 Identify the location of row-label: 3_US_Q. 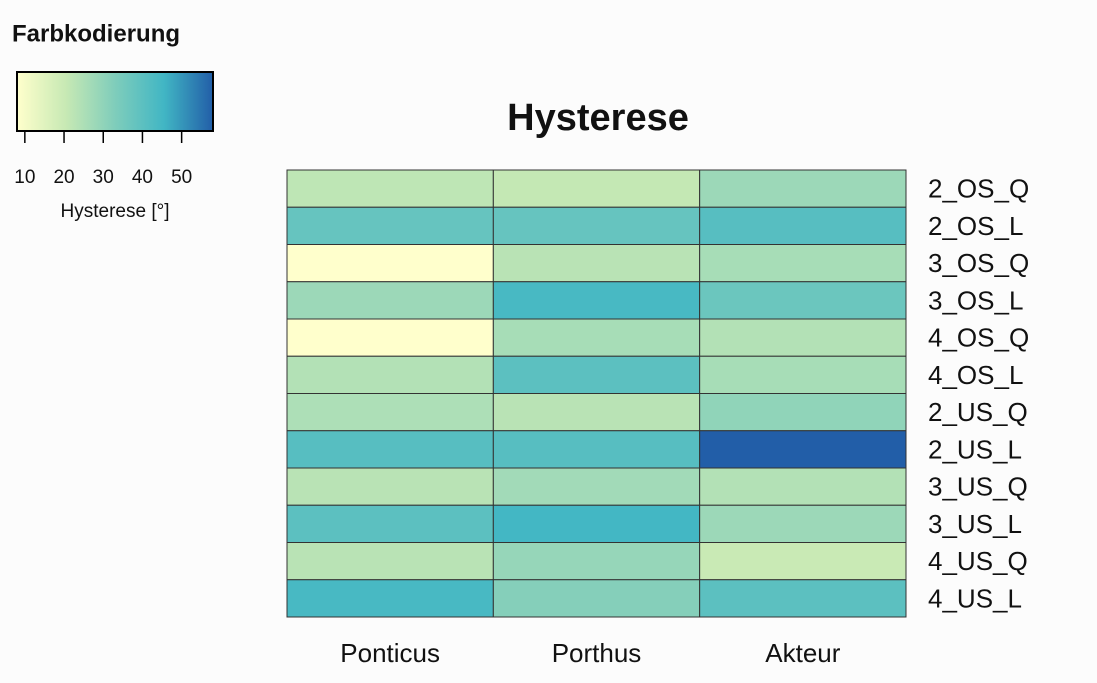
(978, 487).